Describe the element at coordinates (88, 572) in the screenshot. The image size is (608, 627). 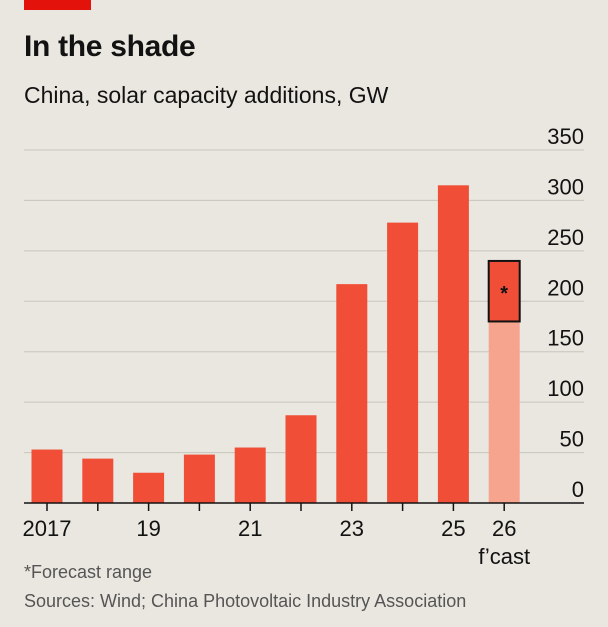
I see `footnote: *Forecast range` at that location.